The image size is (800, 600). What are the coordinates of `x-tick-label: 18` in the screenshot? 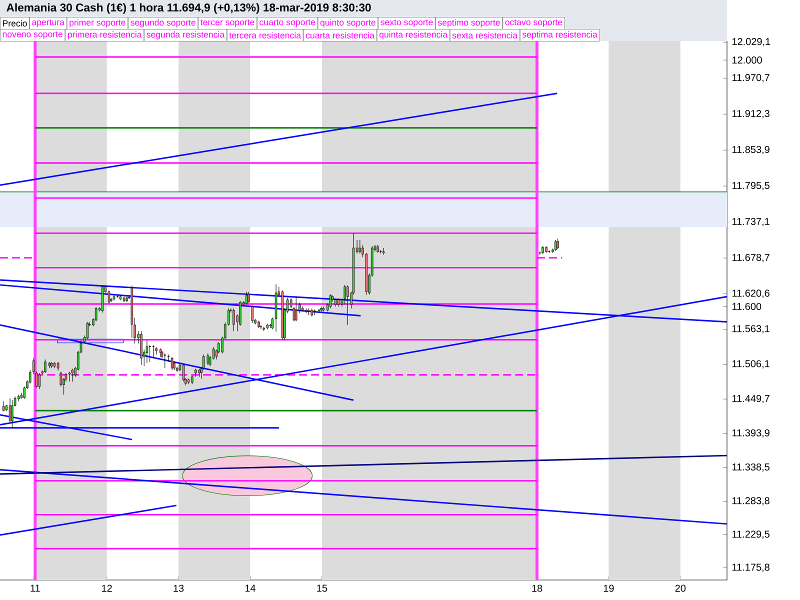 It's located at (537, 588).